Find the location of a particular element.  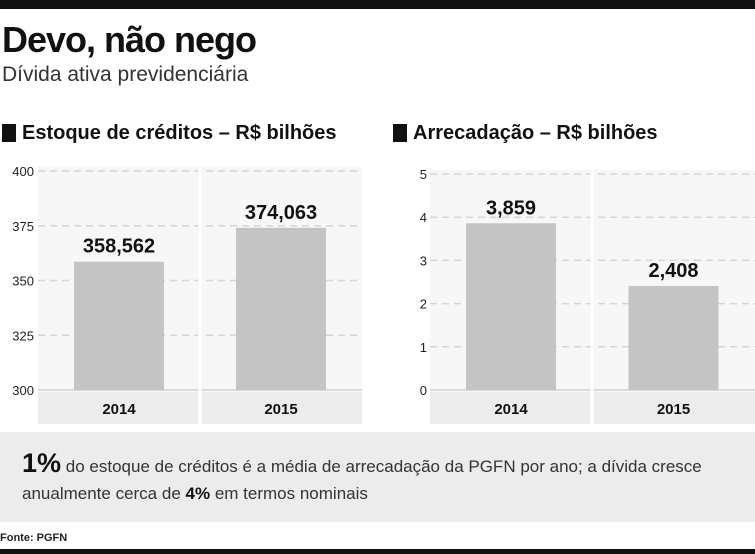

chart-1-y-tick-label: 400 is located at coordinates (23, 171).